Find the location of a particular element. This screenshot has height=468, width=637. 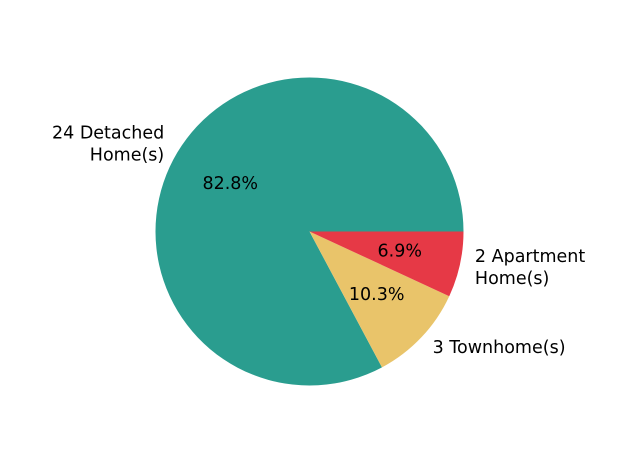

slice-category-label: 3 Townhome(s) is located at coordinates (499, 348).